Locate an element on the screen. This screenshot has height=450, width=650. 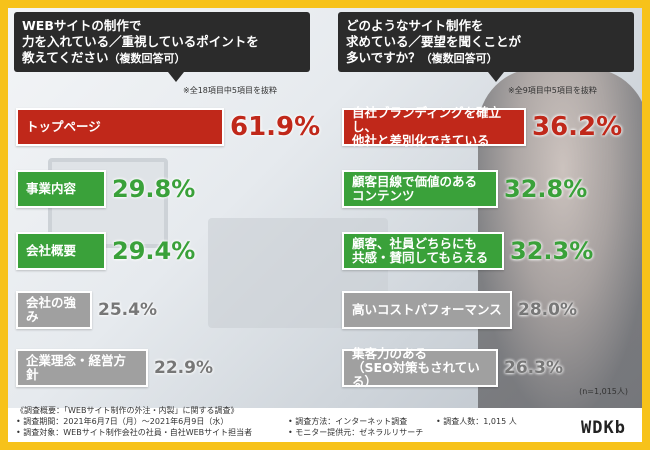
category-label: 顧客、社員どちらにも 共感・賛同してもらえる is located at coordinates (423, 251).